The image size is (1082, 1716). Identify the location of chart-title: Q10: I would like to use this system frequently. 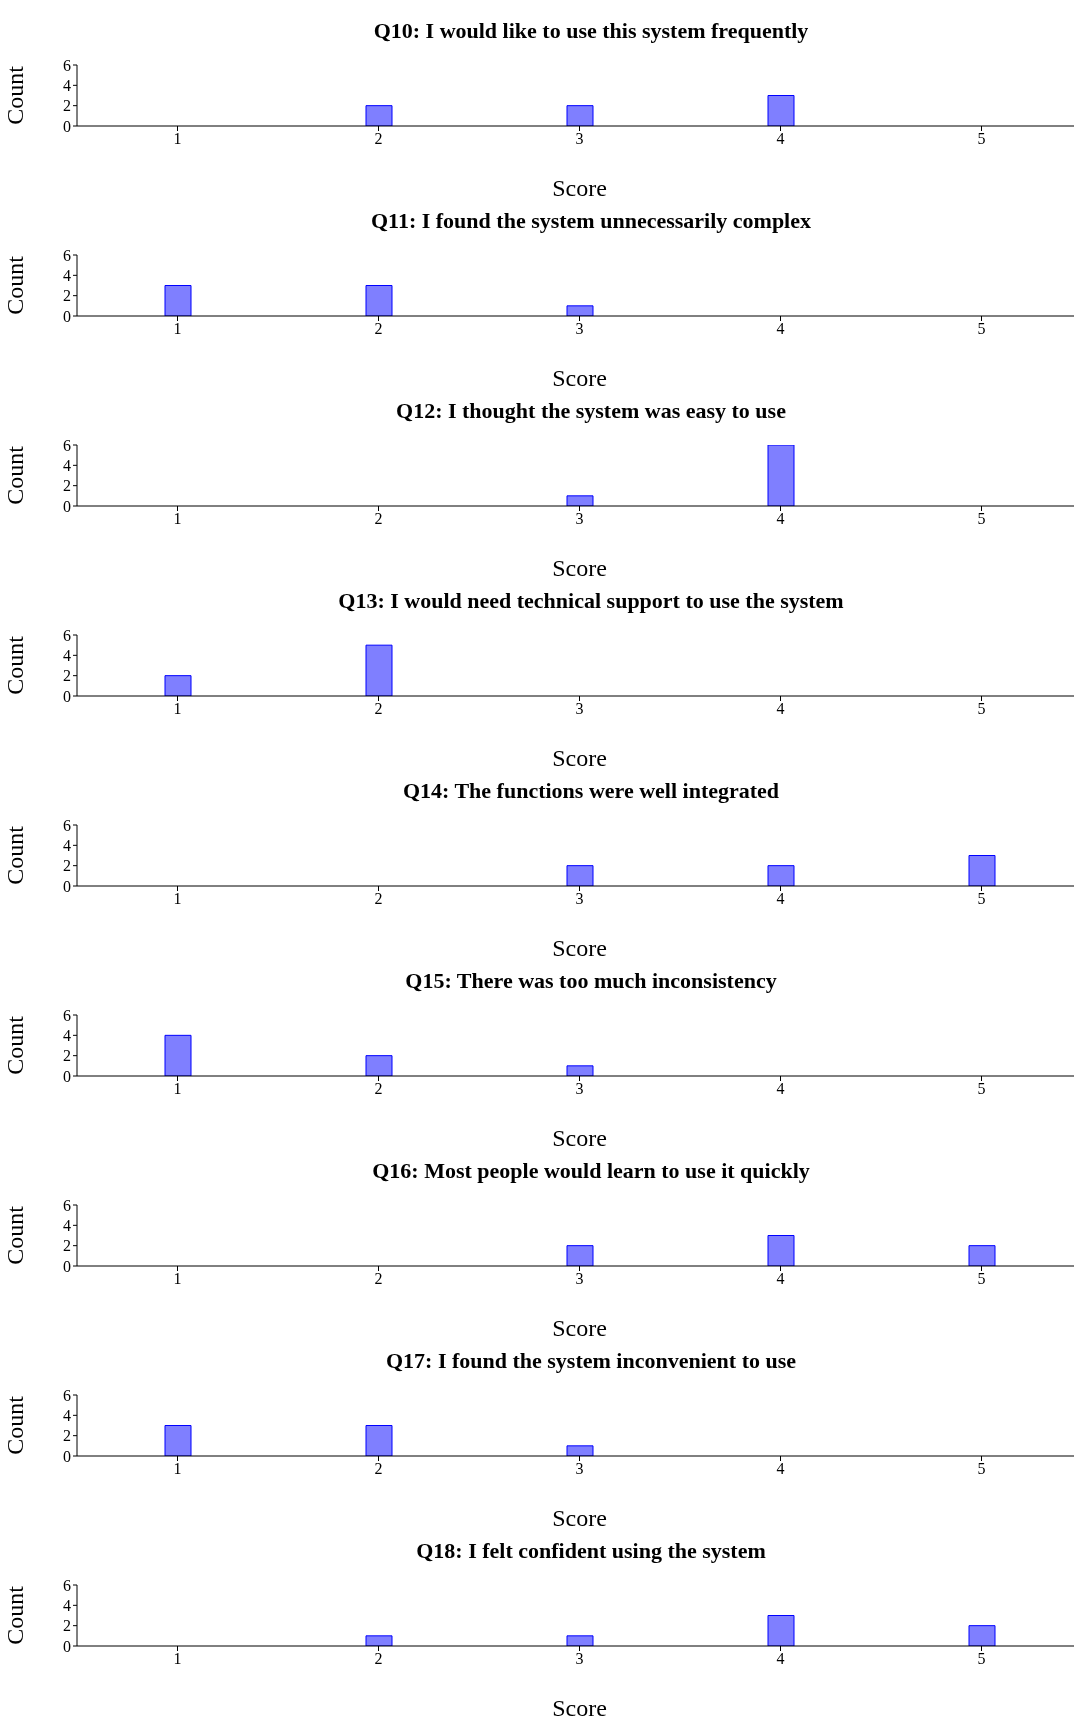
(591, 30).